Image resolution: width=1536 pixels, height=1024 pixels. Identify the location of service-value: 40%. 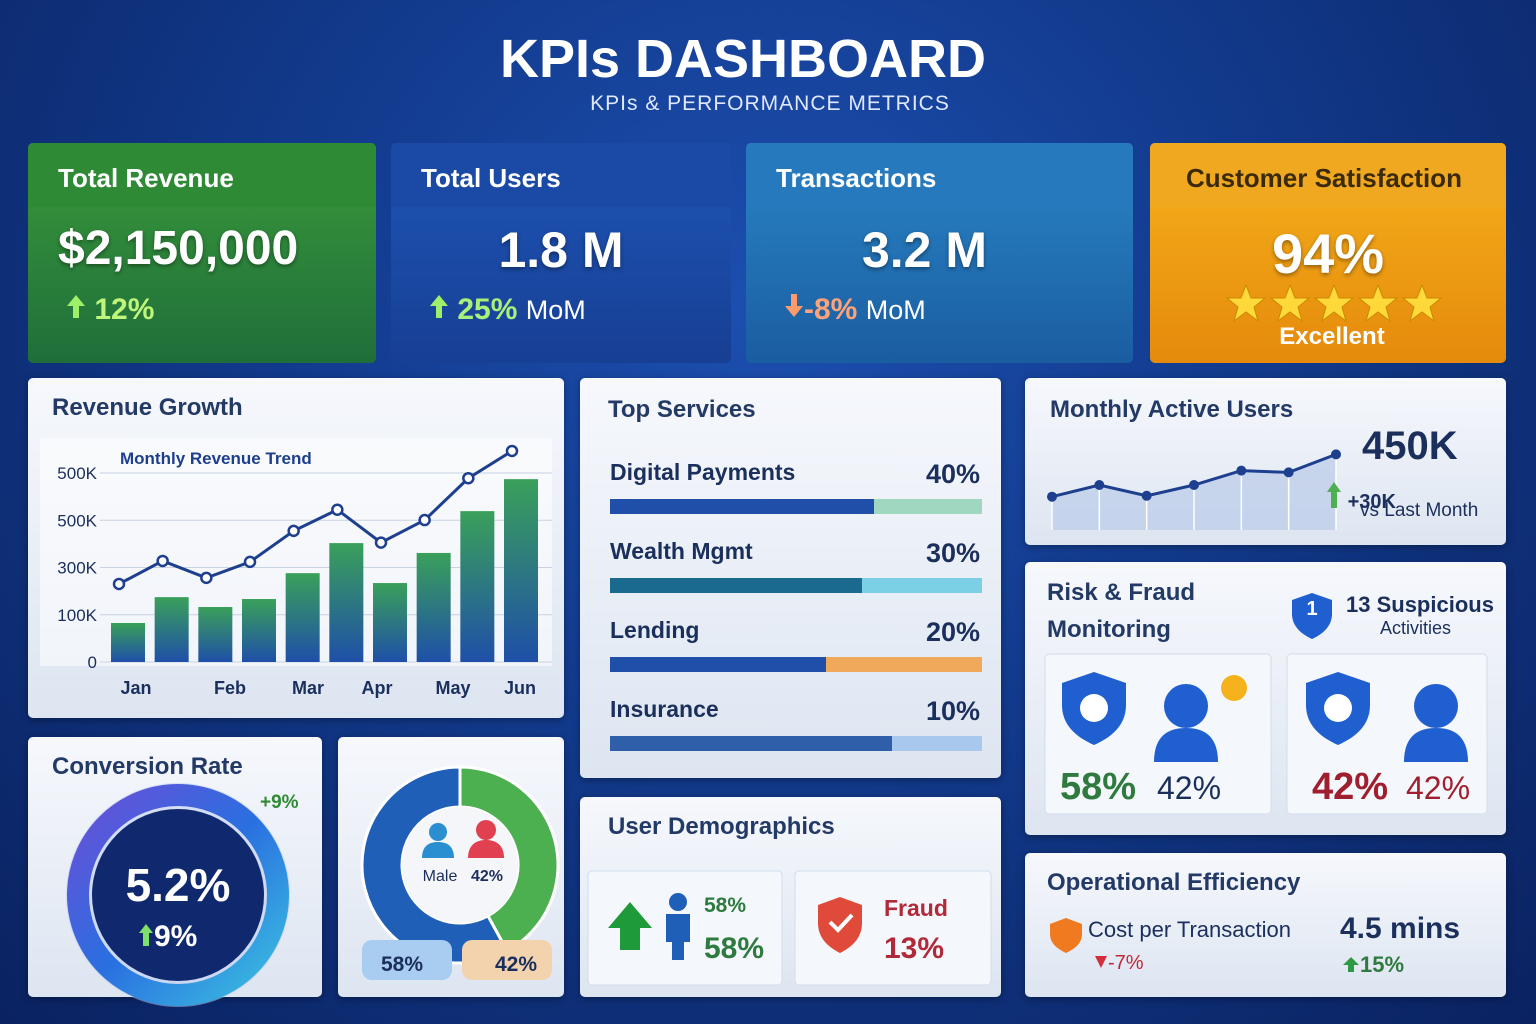
(952, 474).